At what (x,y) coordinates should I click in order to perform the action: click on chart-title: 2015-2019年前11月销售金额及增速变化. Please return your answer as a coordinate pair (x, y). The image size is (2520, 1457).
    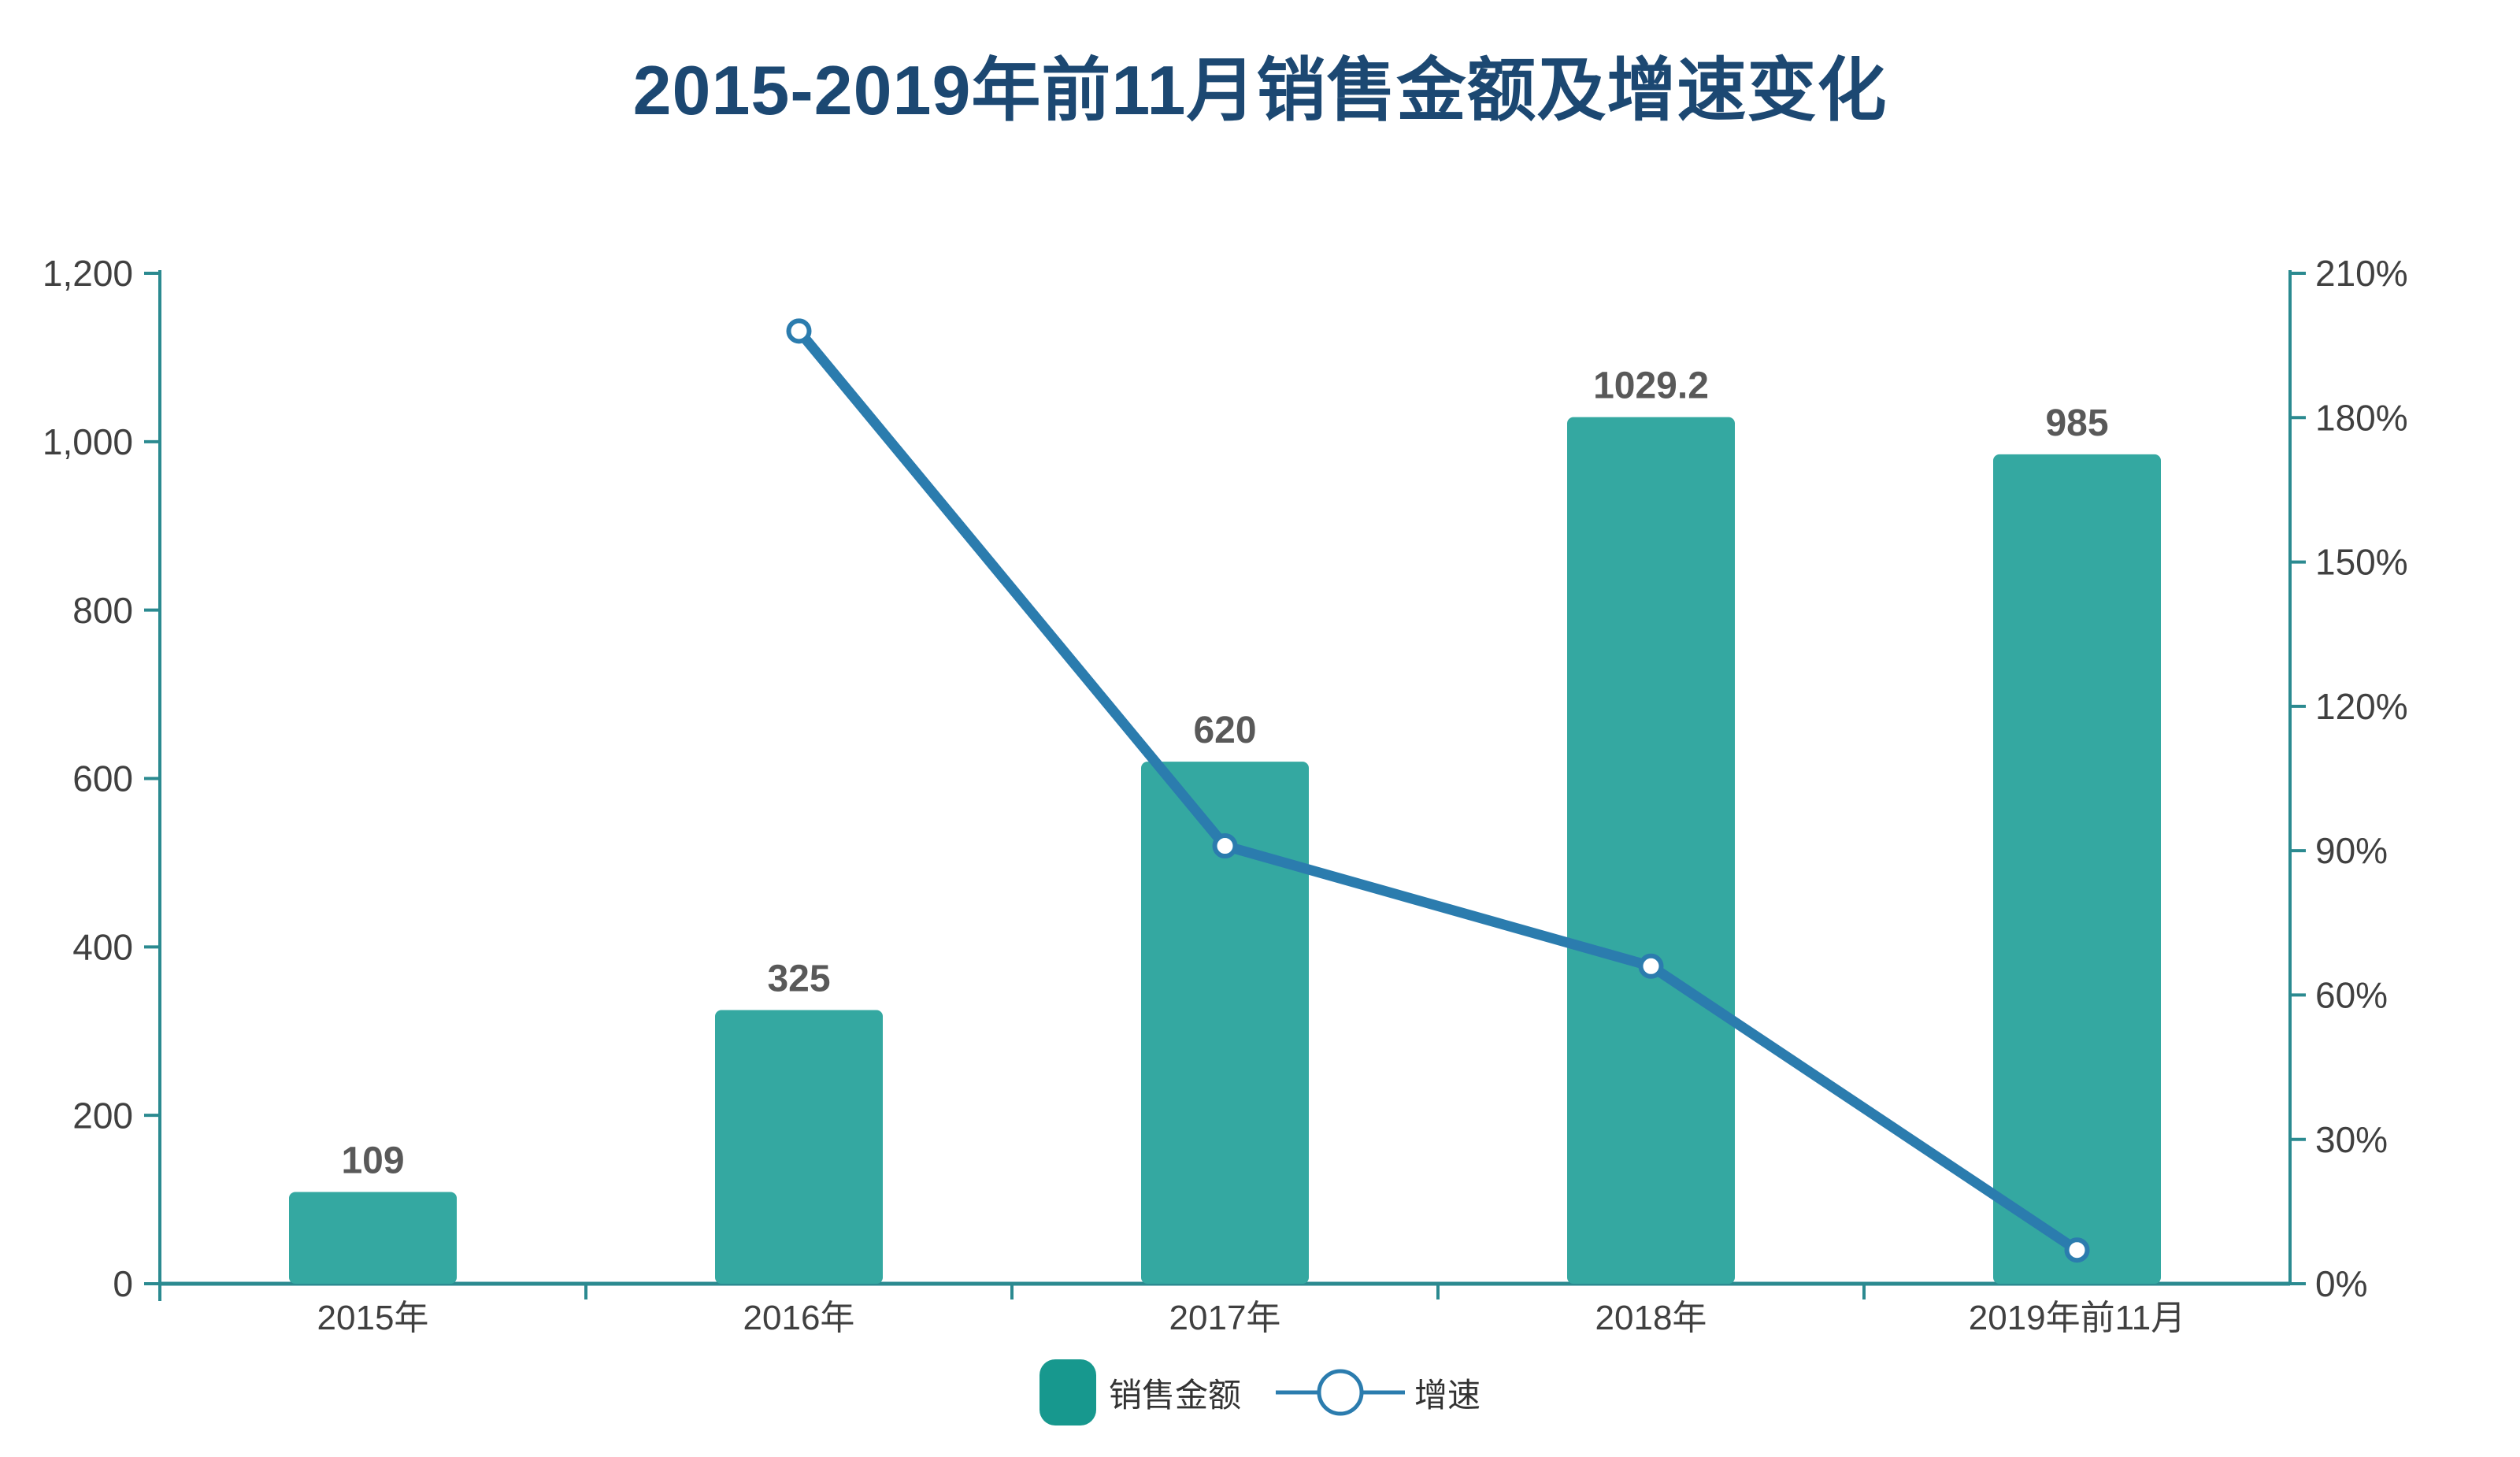
    Looking at the image, I should click on (1260, 90).